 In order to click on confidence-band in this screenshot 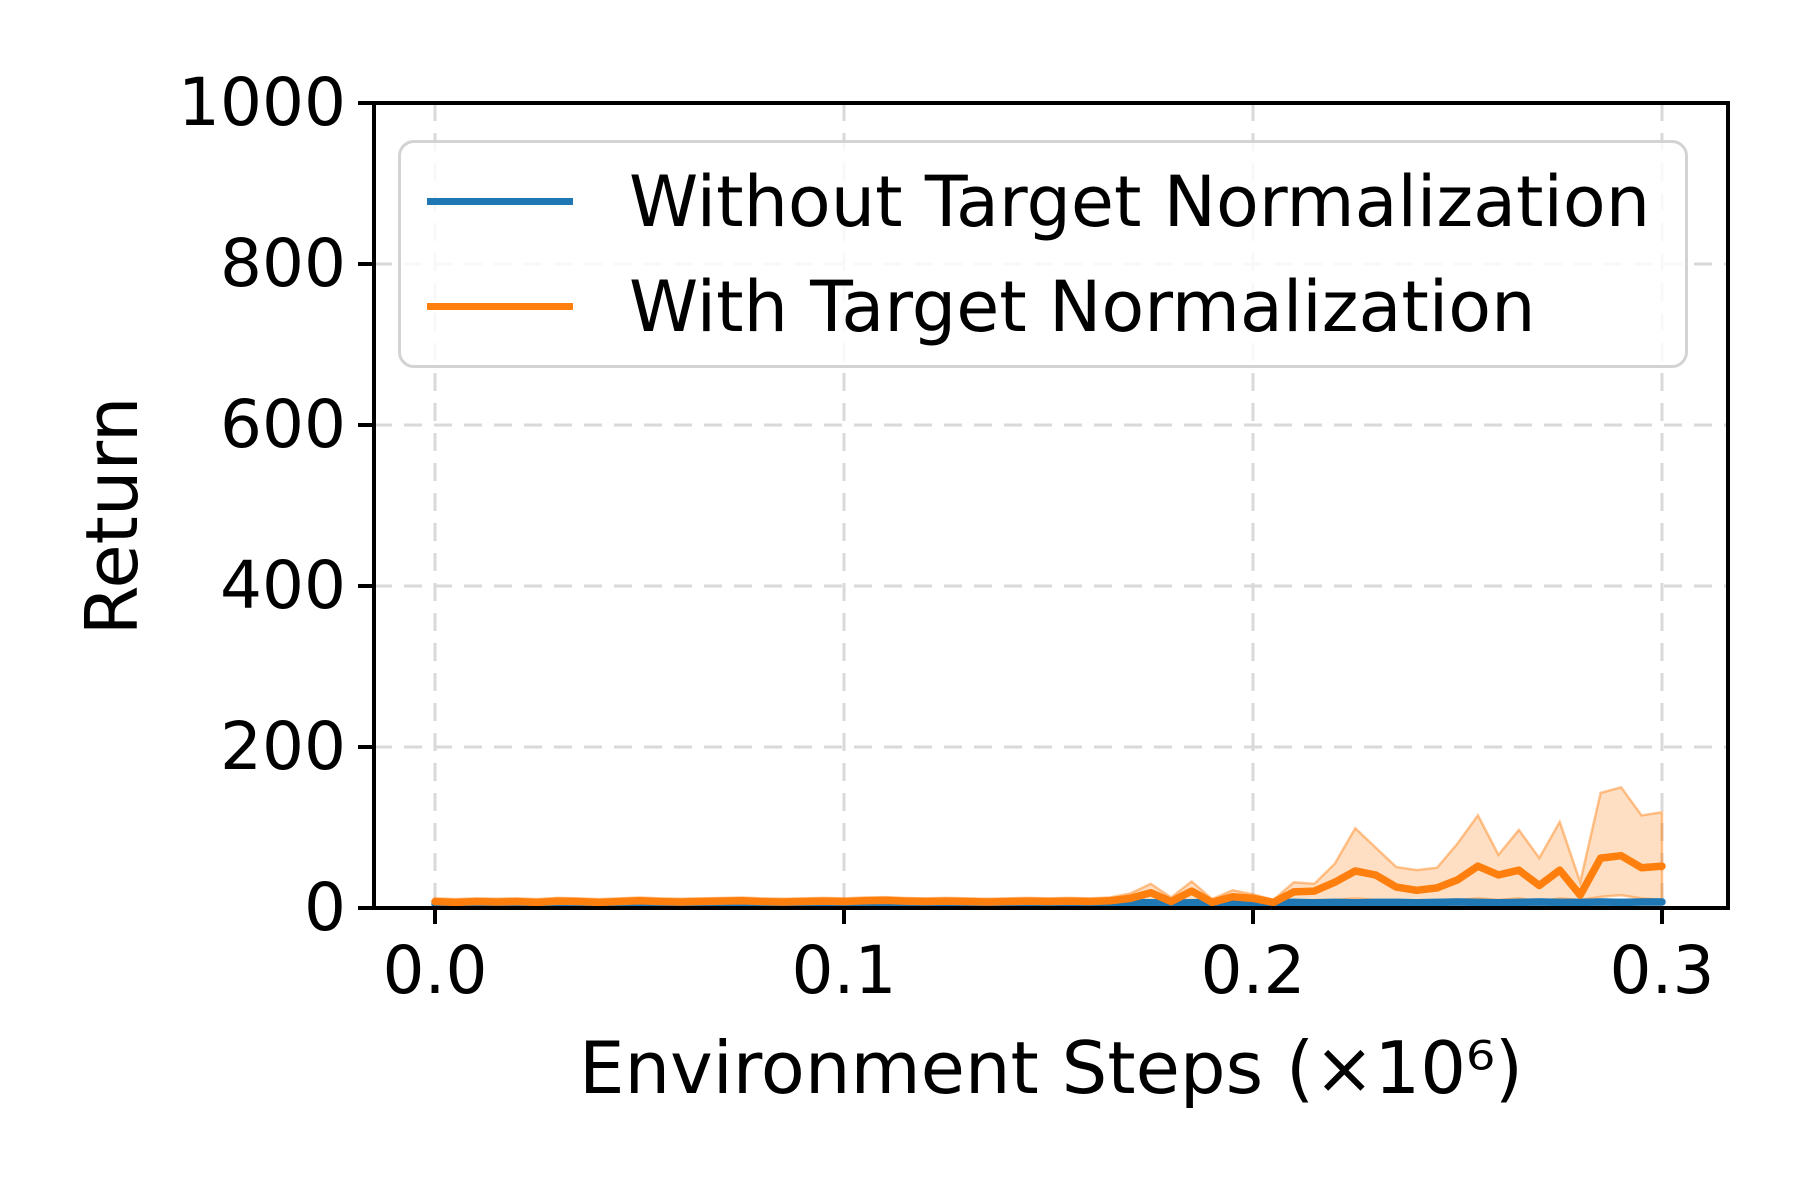, I will do `click(1048, 846)`.